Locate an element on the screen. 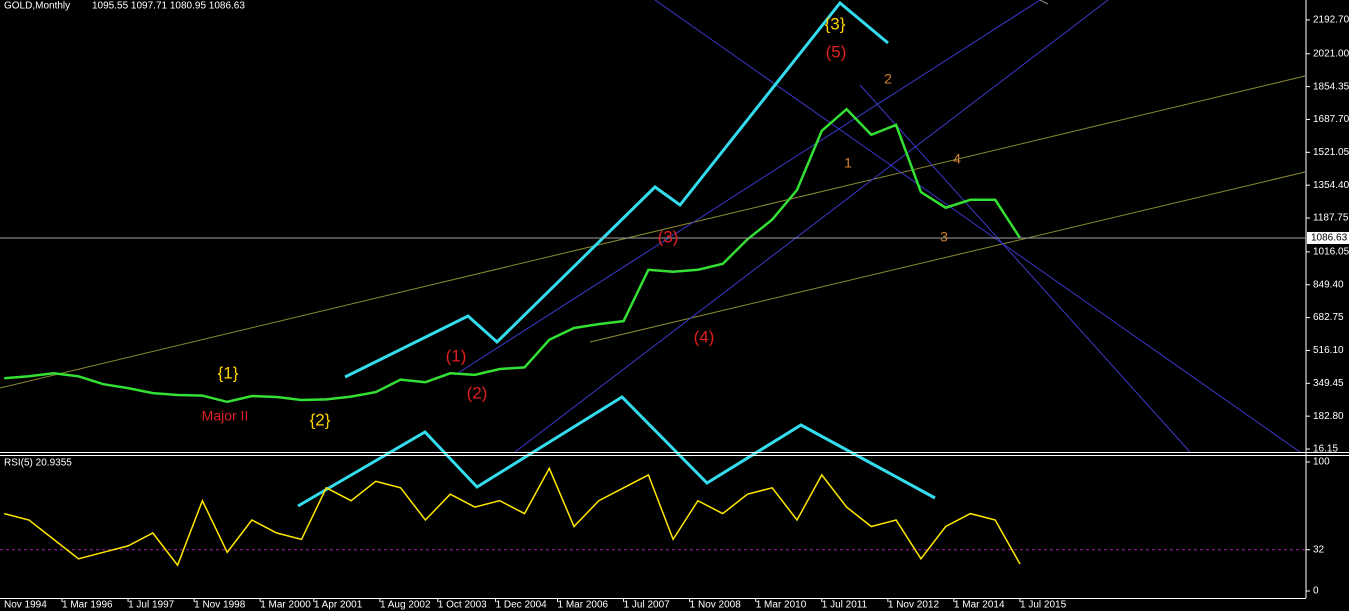 The width and height of the screenshot is (1349, 611). y-tick-label: 1521.05 is located at coordinates (1331, 152).